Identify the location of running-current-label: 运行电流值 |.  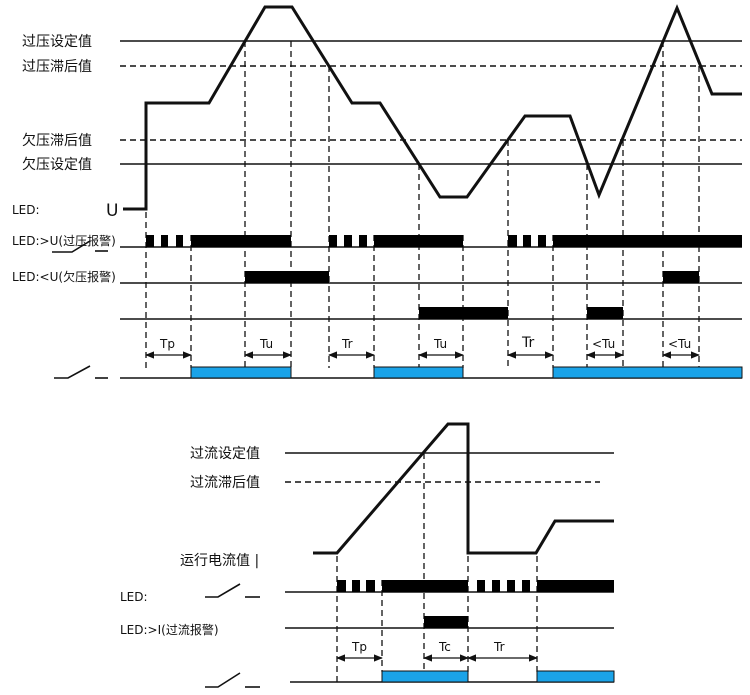
(219, 561).